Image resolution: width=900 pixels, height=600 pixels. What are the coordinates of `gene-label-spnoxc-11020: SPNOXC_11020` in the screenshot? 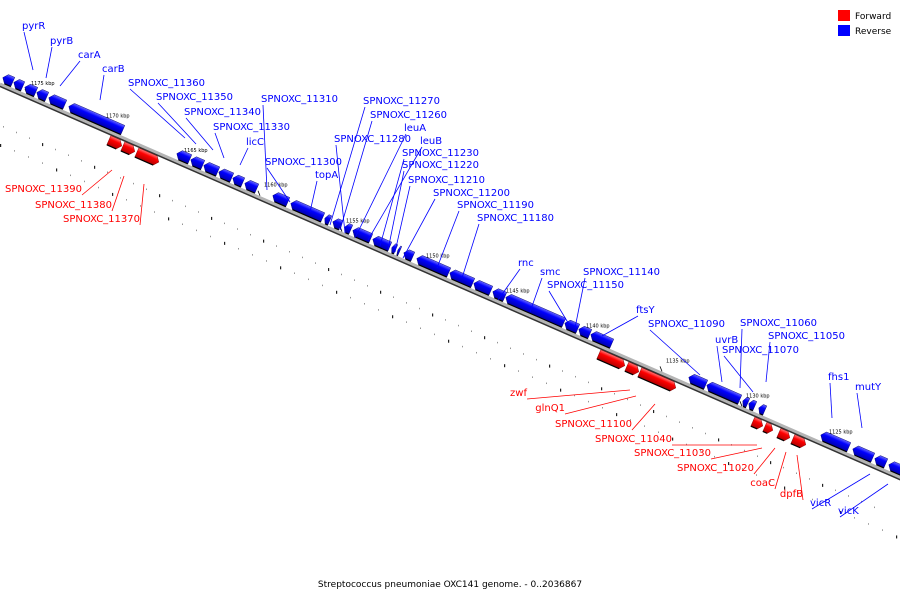 It's located at (715, 468).